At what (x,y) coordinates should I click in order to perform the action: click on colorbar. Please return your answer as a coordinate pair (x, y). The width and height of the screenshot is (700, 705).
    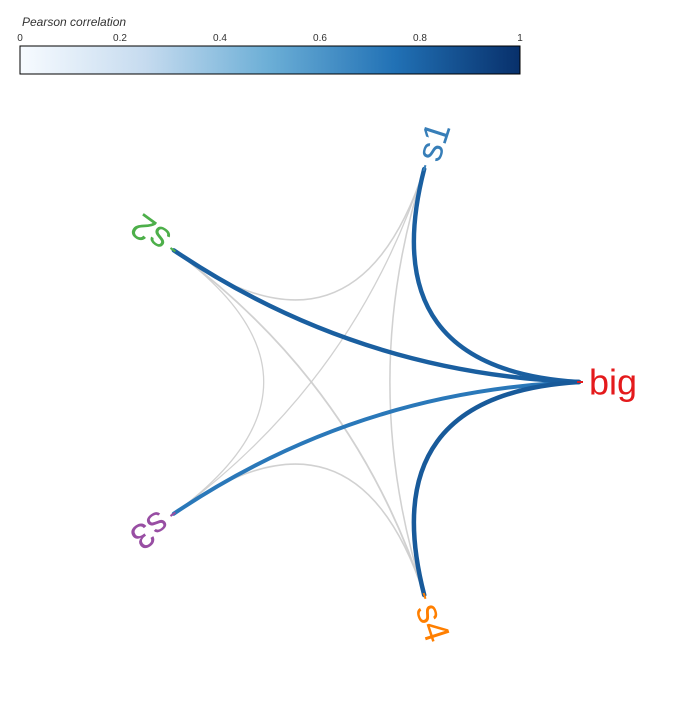
    Looking at the image, I should click on (270, 60).